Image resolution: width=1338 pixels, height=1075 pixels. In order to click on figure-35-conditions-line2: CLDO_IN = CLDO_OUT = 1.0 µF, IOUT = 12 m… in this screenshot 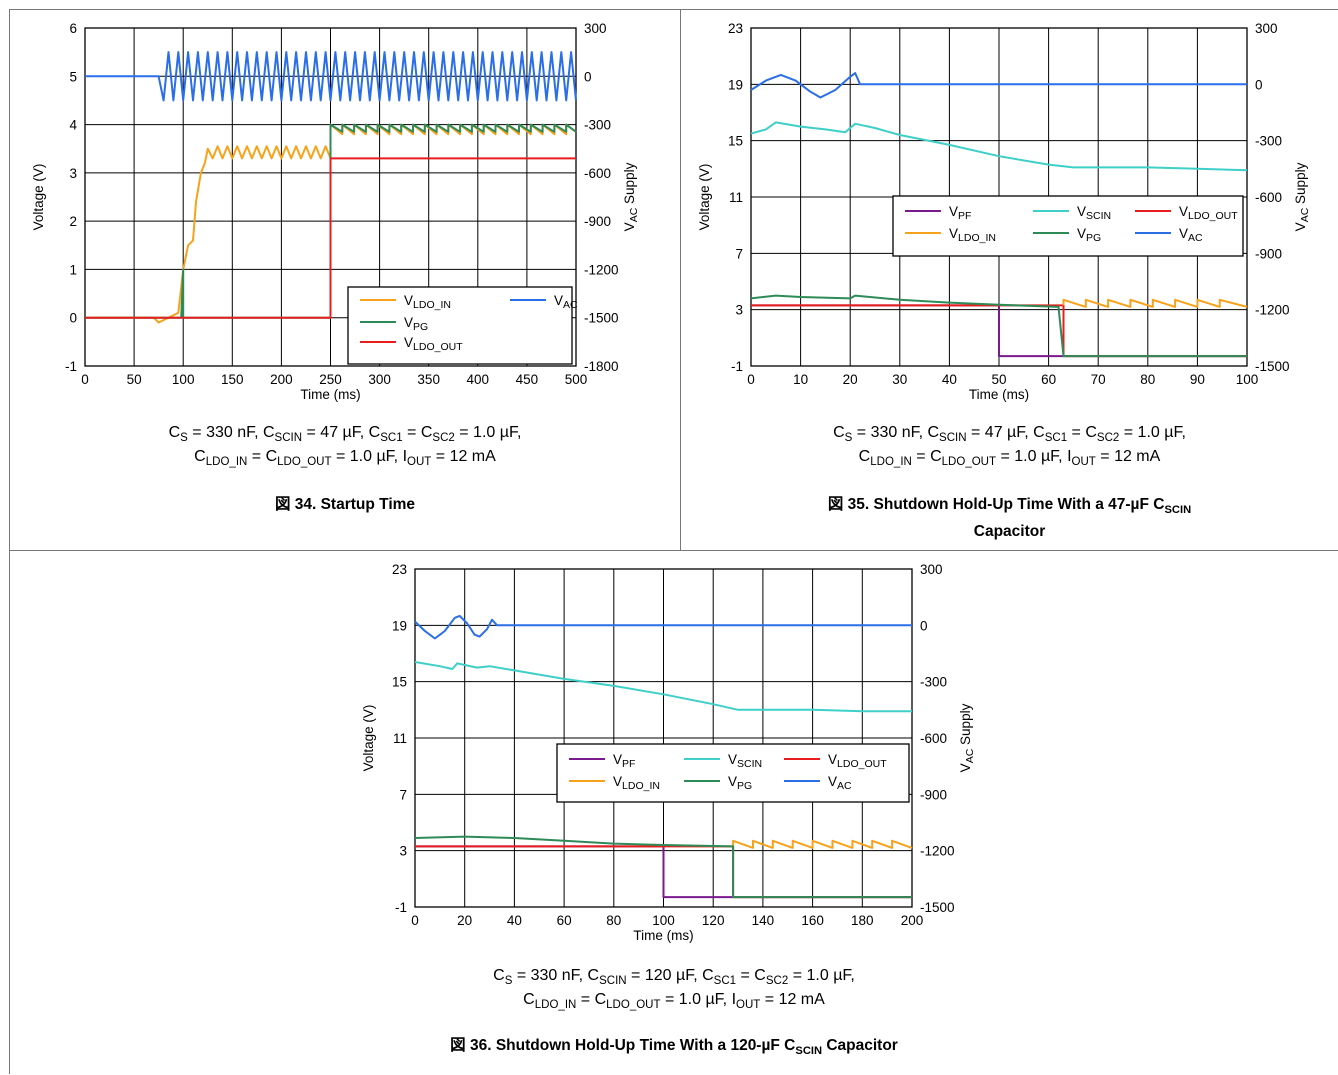, I will do `click(1009, 458)`.